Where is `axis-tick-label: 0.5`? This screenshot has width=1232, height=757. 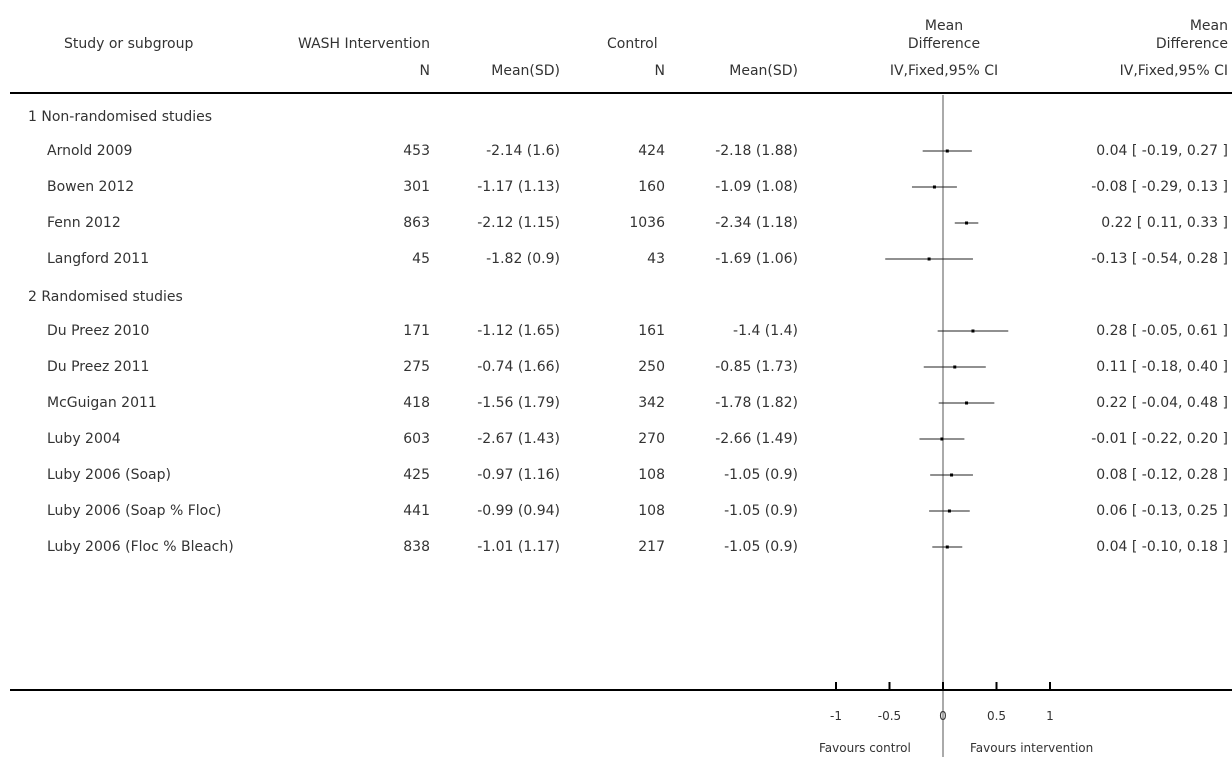
axis-tick-label: 0.5 is located at coordinates (996, 716).